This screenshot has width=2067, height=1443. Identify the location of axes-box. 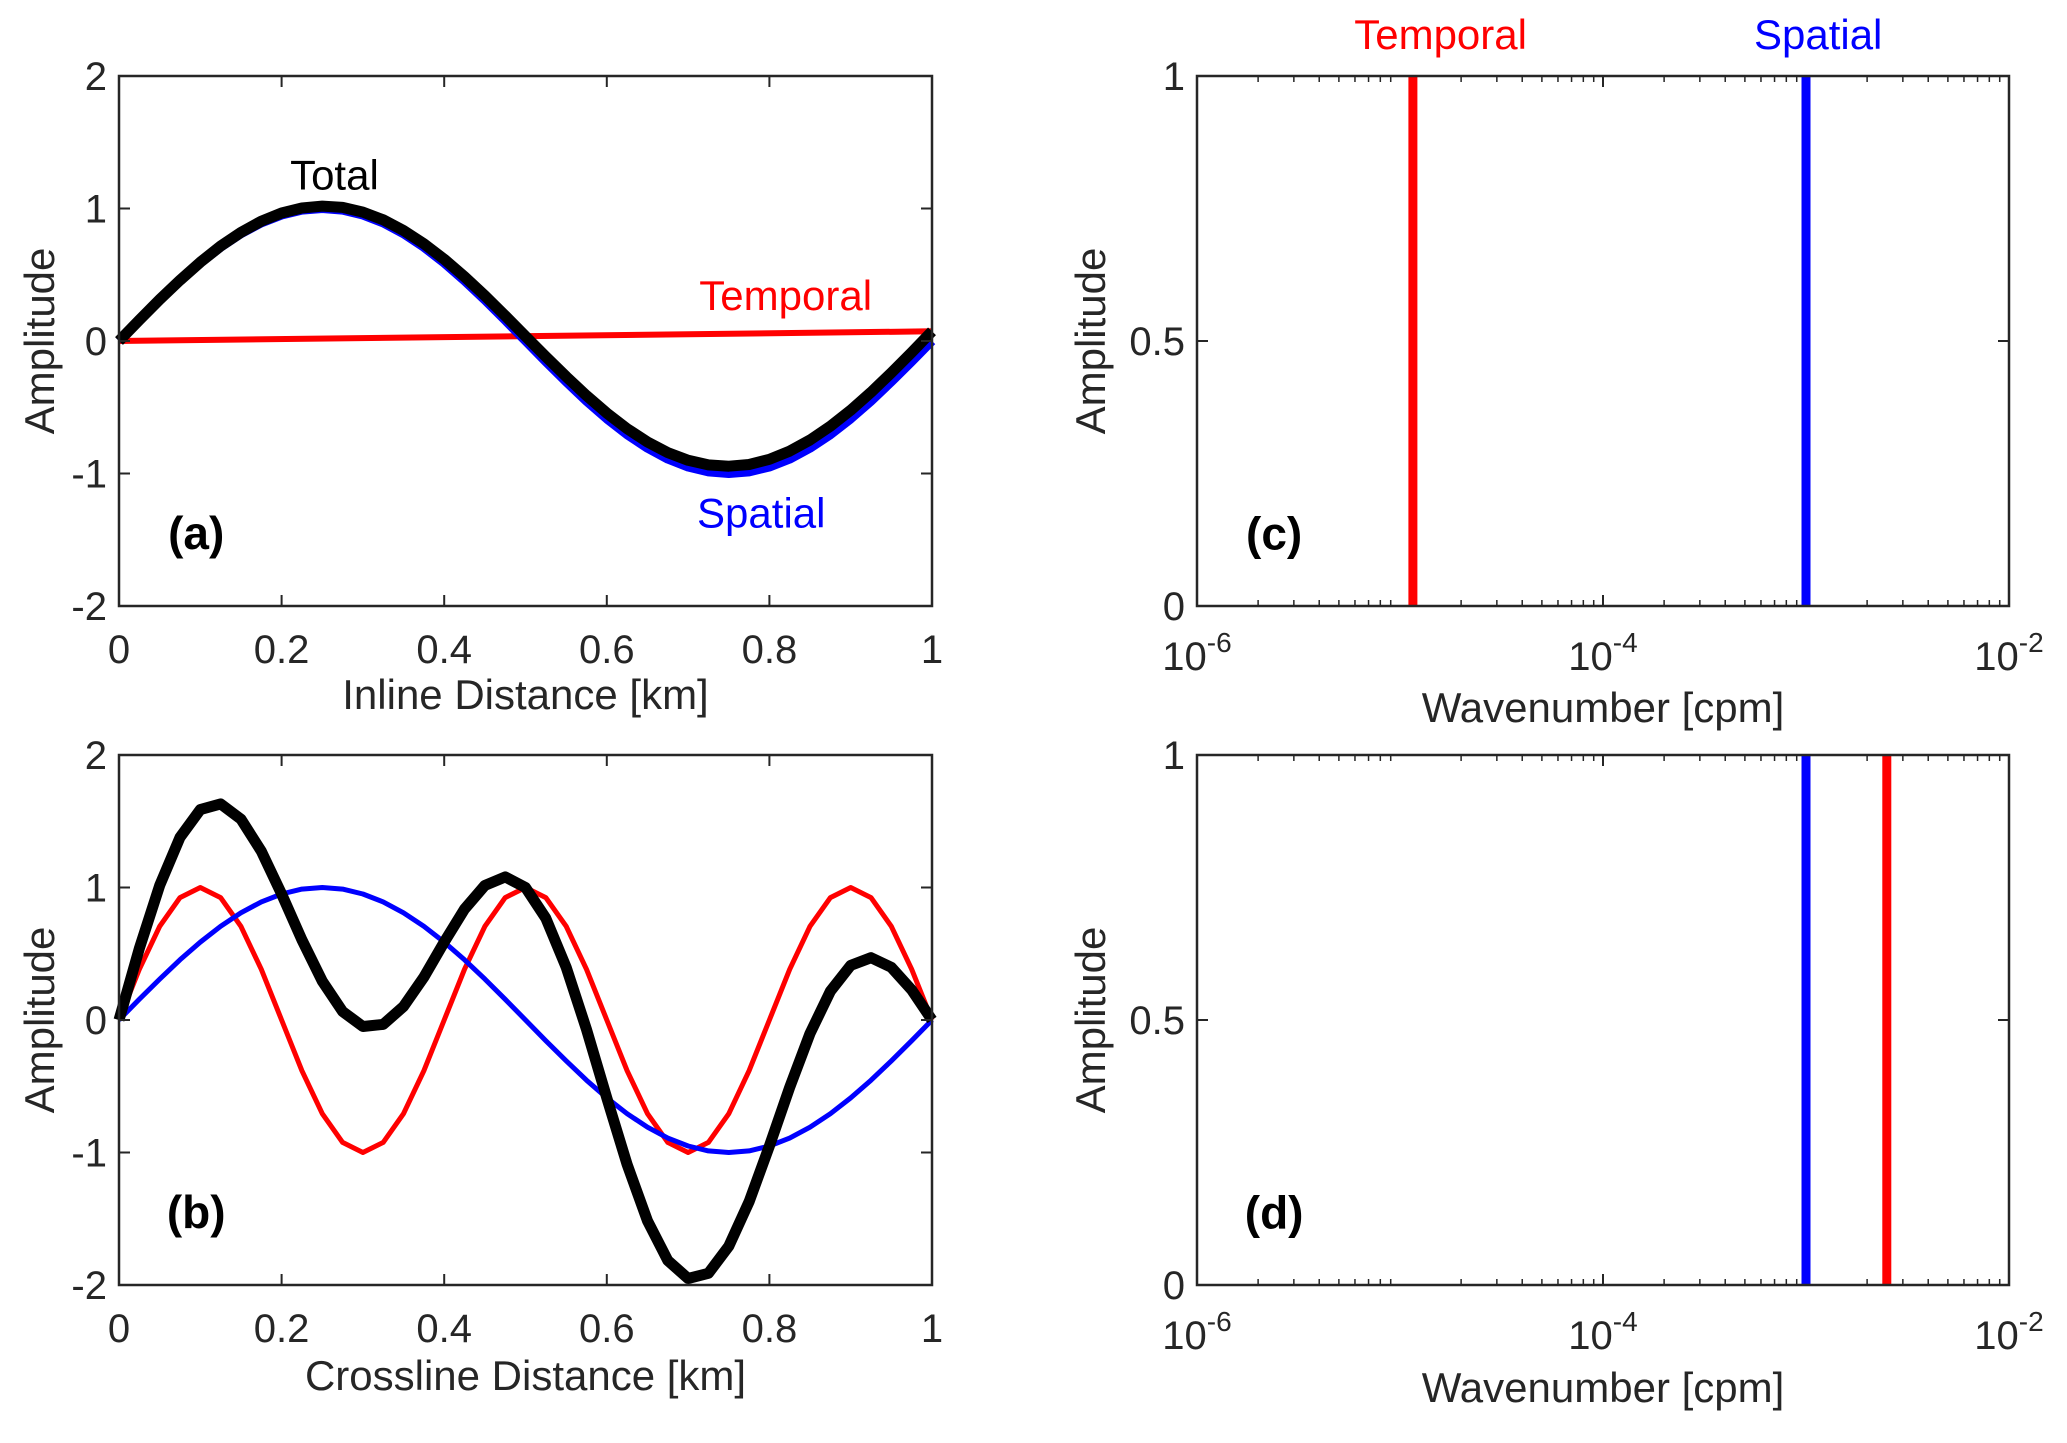
(1603, 341).